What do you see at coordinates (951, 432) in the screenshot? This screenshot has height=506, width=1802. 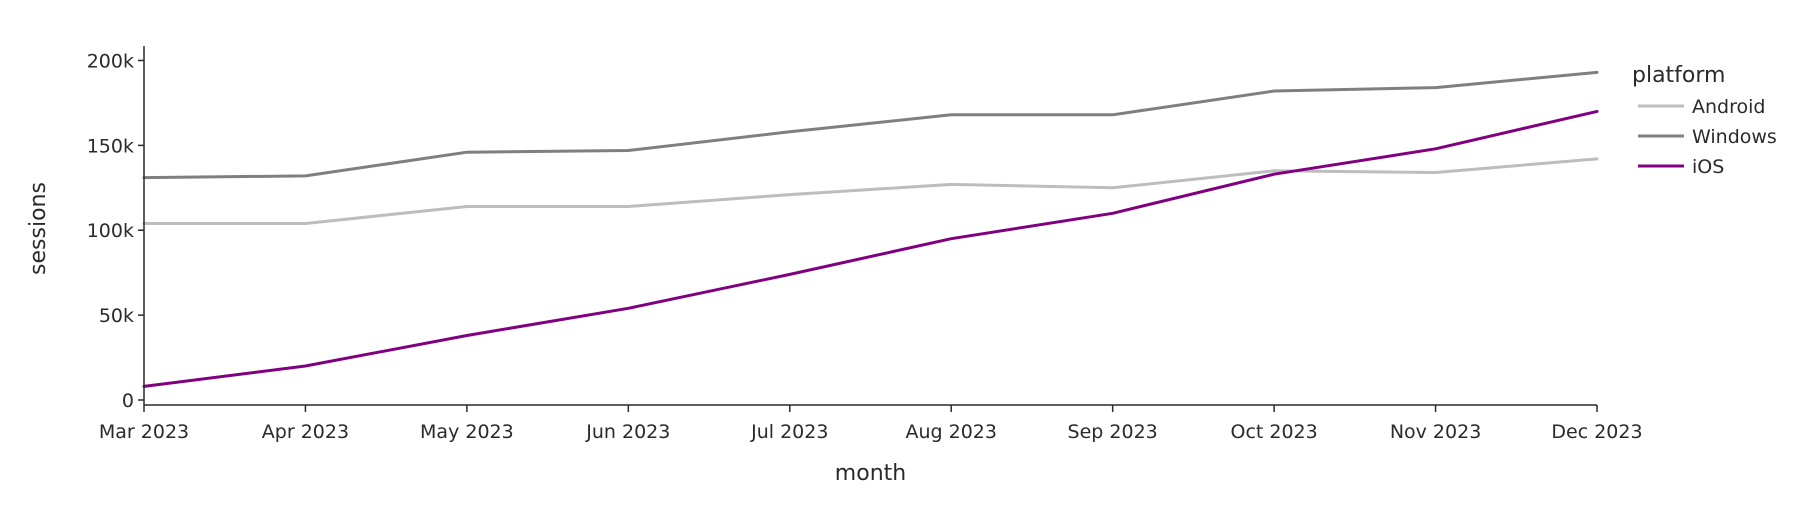 I see `x-tick-label: Aug 2023` at bounding box center [951, 432].